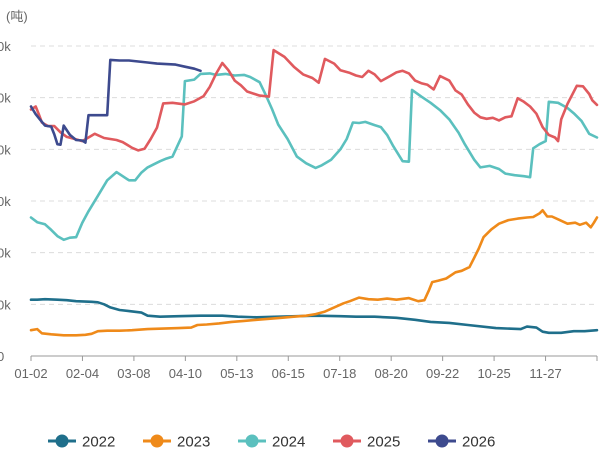 This screenshot has height=459, width=609. Describe the element at coordinates (133, 373) in the screenshot. I see `x-tick-label: 03-08` at that location.